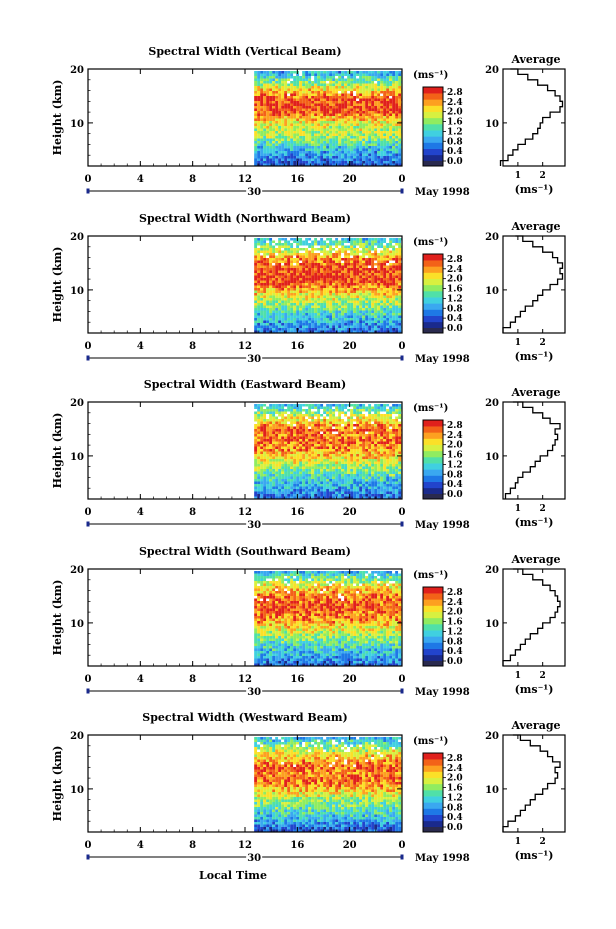 The image size is (616, 929). Describe the element at coordinates (534, 189) in the screenshot. I see `average-x-label: (ms⁻¹)` at that location.